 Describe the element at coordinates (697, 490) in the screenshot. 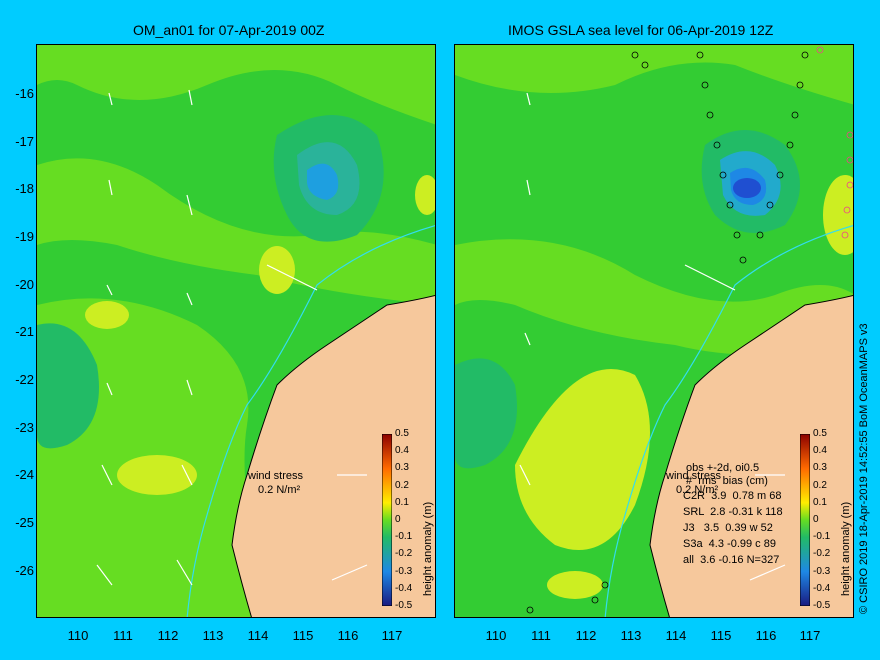

I see `right-wind-stress-scale: 0.2 N/m²` at that location.